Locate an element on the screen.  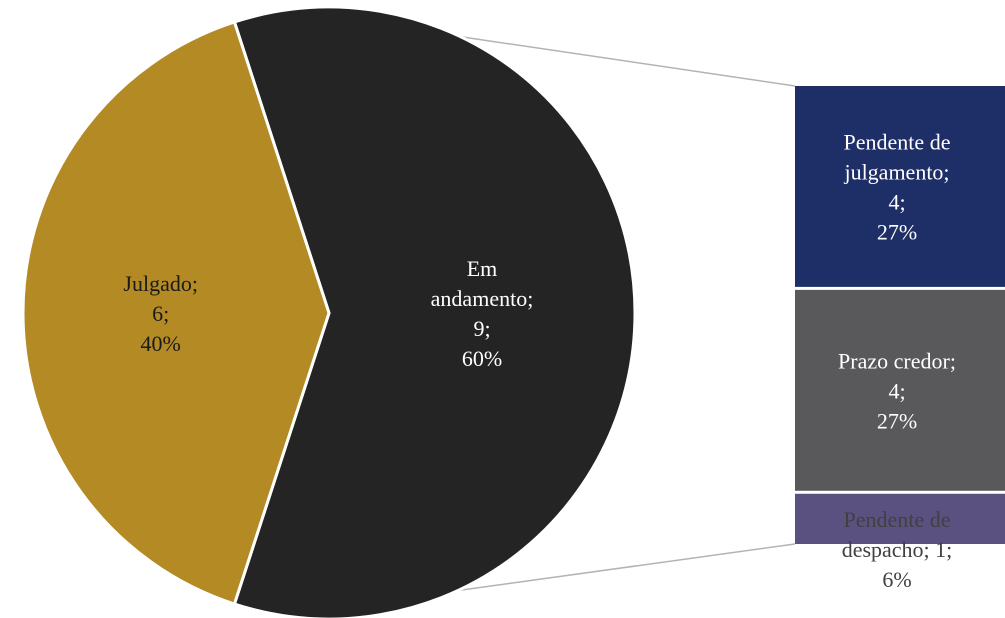
bar-segment-prazo-credor is located at coordinates (900, 390).